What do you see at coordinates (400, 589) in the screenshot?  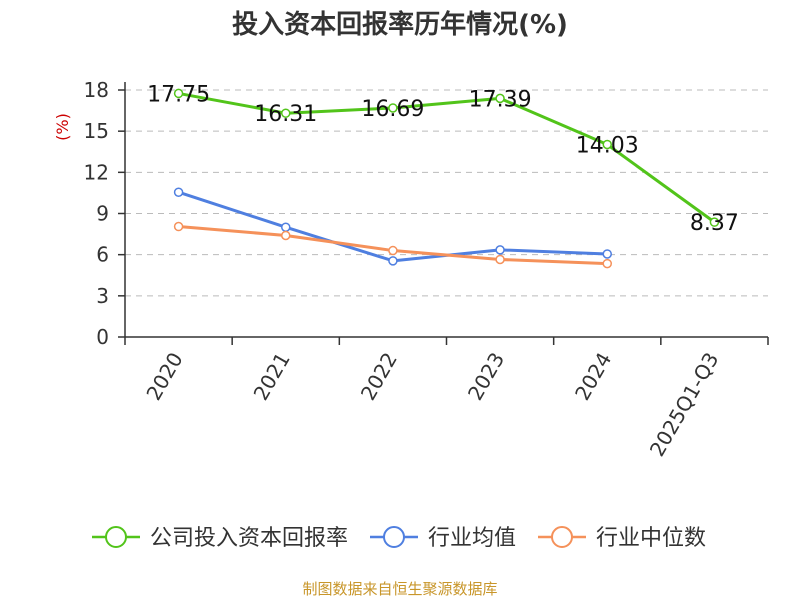 I see `source-note: 制图数据来自恒生聚源数据库` at bounding box center [400, 589].